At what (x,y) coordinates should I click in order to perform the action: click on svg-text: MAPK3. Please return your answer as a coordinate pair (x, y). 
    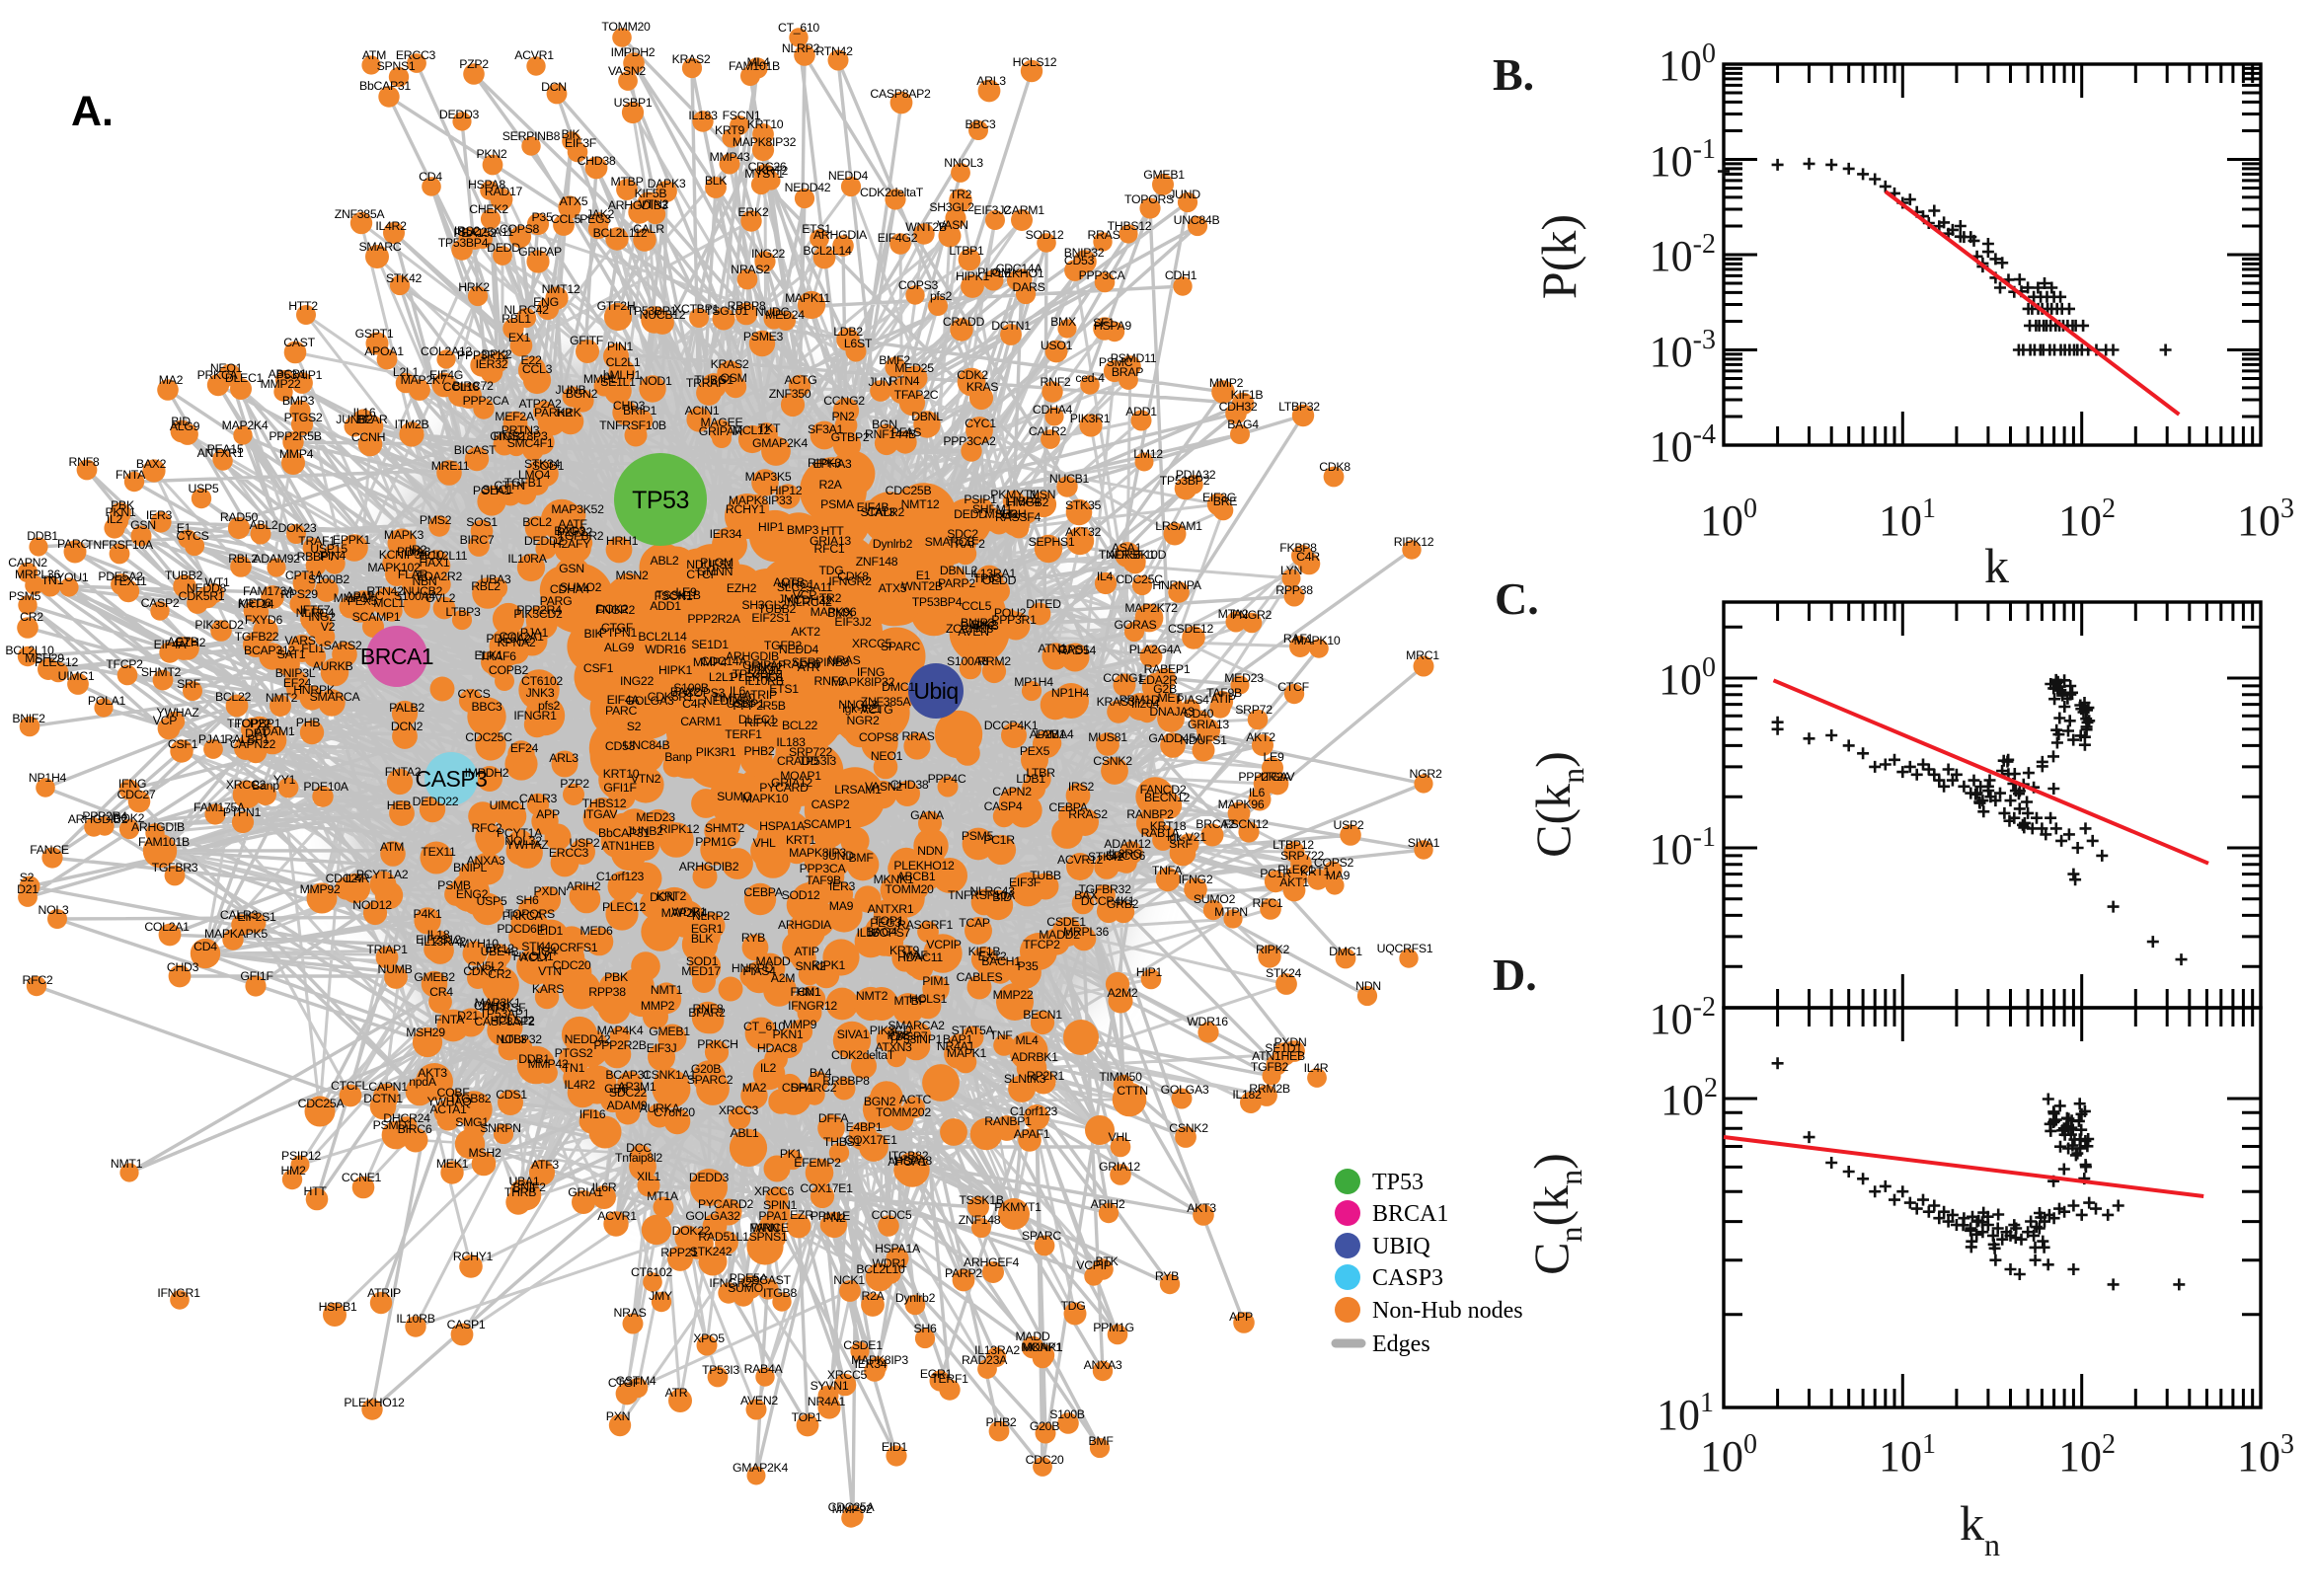
    Looking at the image, I should click on (404, 535).